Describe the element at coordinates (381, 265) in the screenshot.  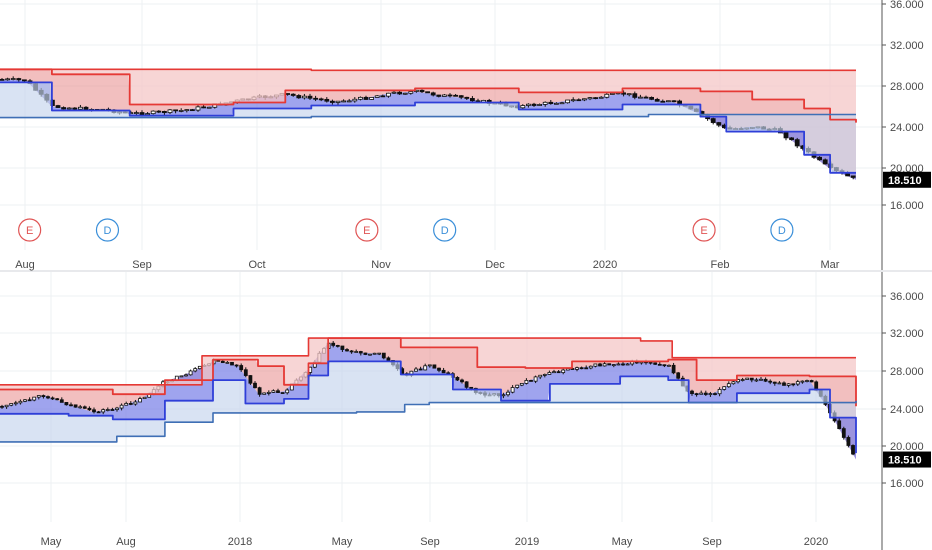
I see `time-tick-label: Nov` at that location.